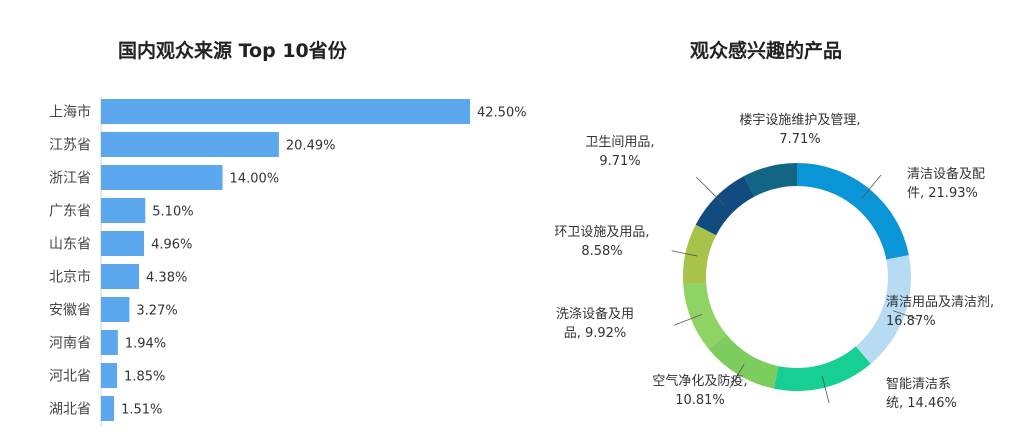 The image size is (1024, 445). What do you see at coordinates (144, 377) in the screenshot?
I see `value-label: 1.85%` at bounding box center [144, 377].